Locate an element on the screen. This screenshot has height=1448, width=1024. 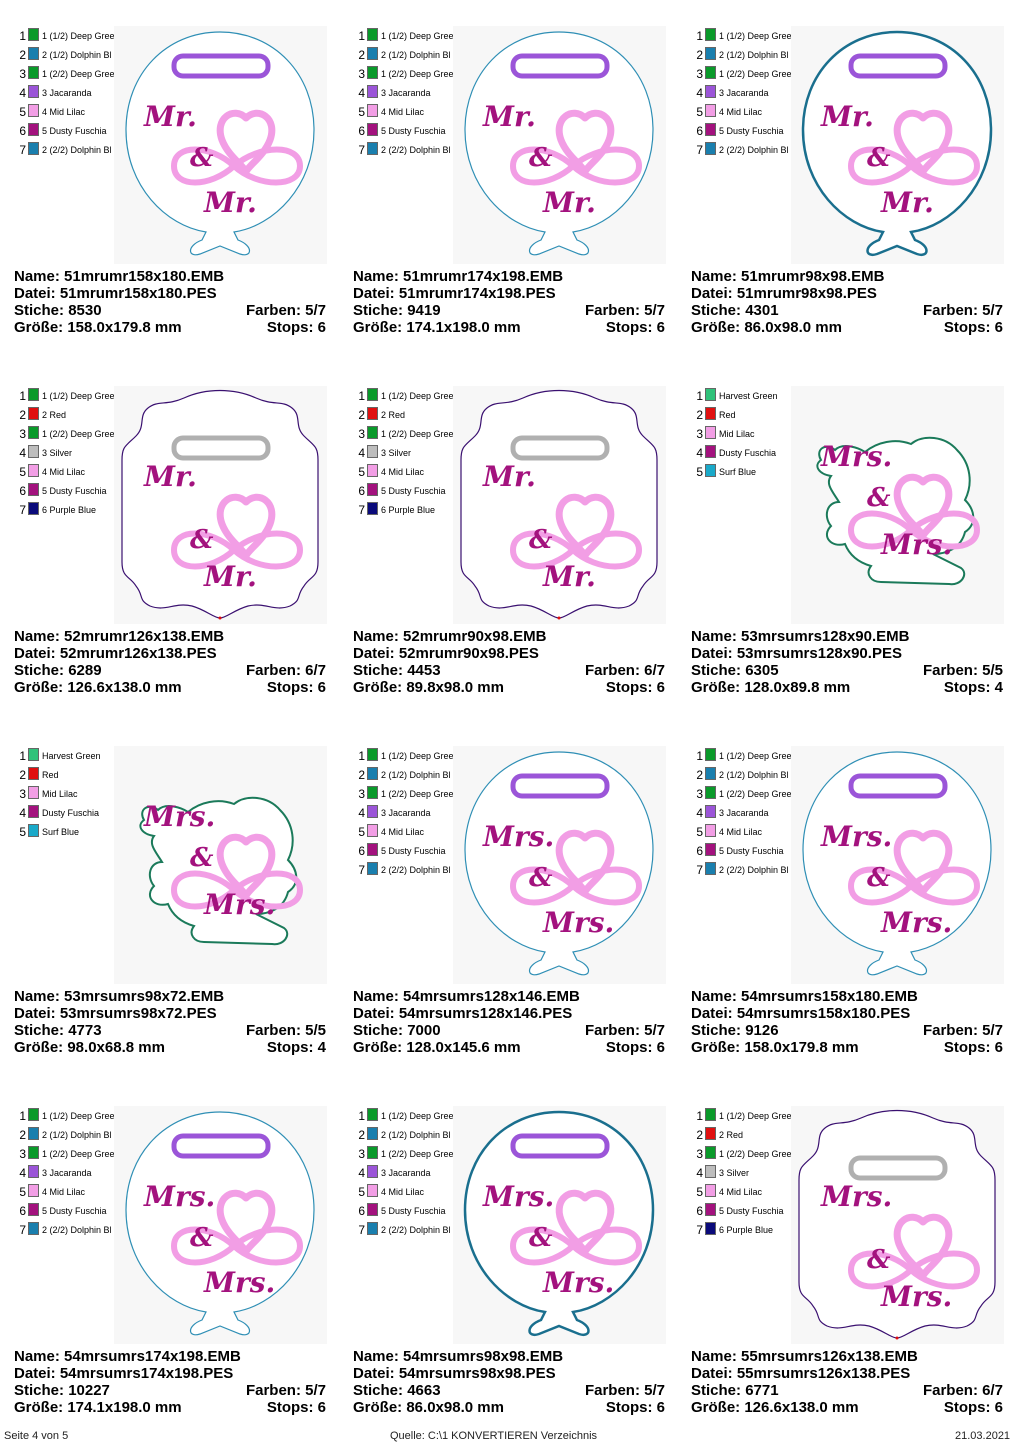
color-index: 2 is located at coordinates (22, 55).